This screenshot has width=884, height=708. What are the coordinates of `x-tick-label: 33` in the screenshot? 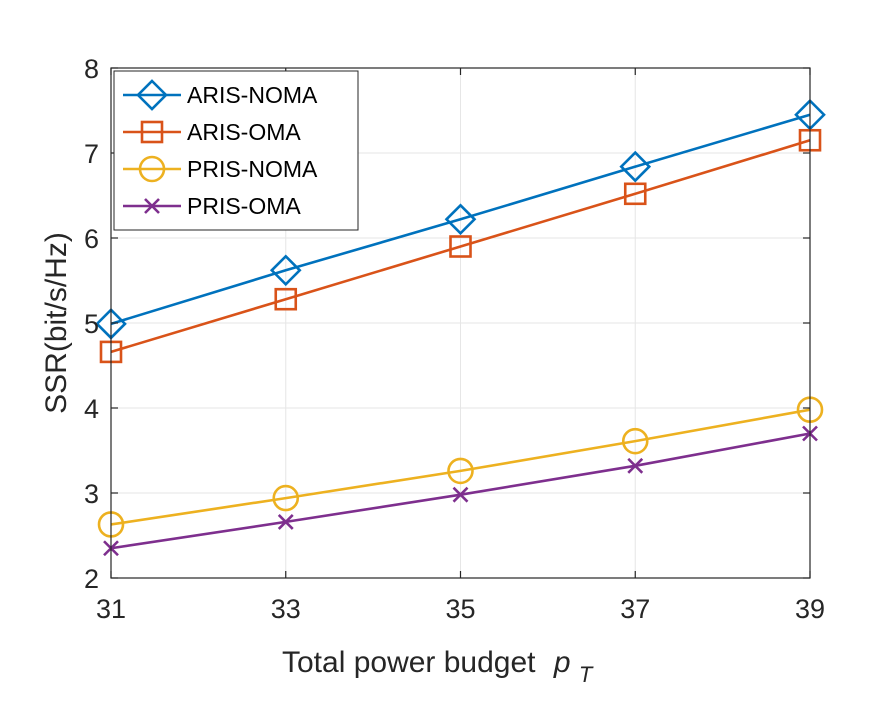 It's located at (286, 609).